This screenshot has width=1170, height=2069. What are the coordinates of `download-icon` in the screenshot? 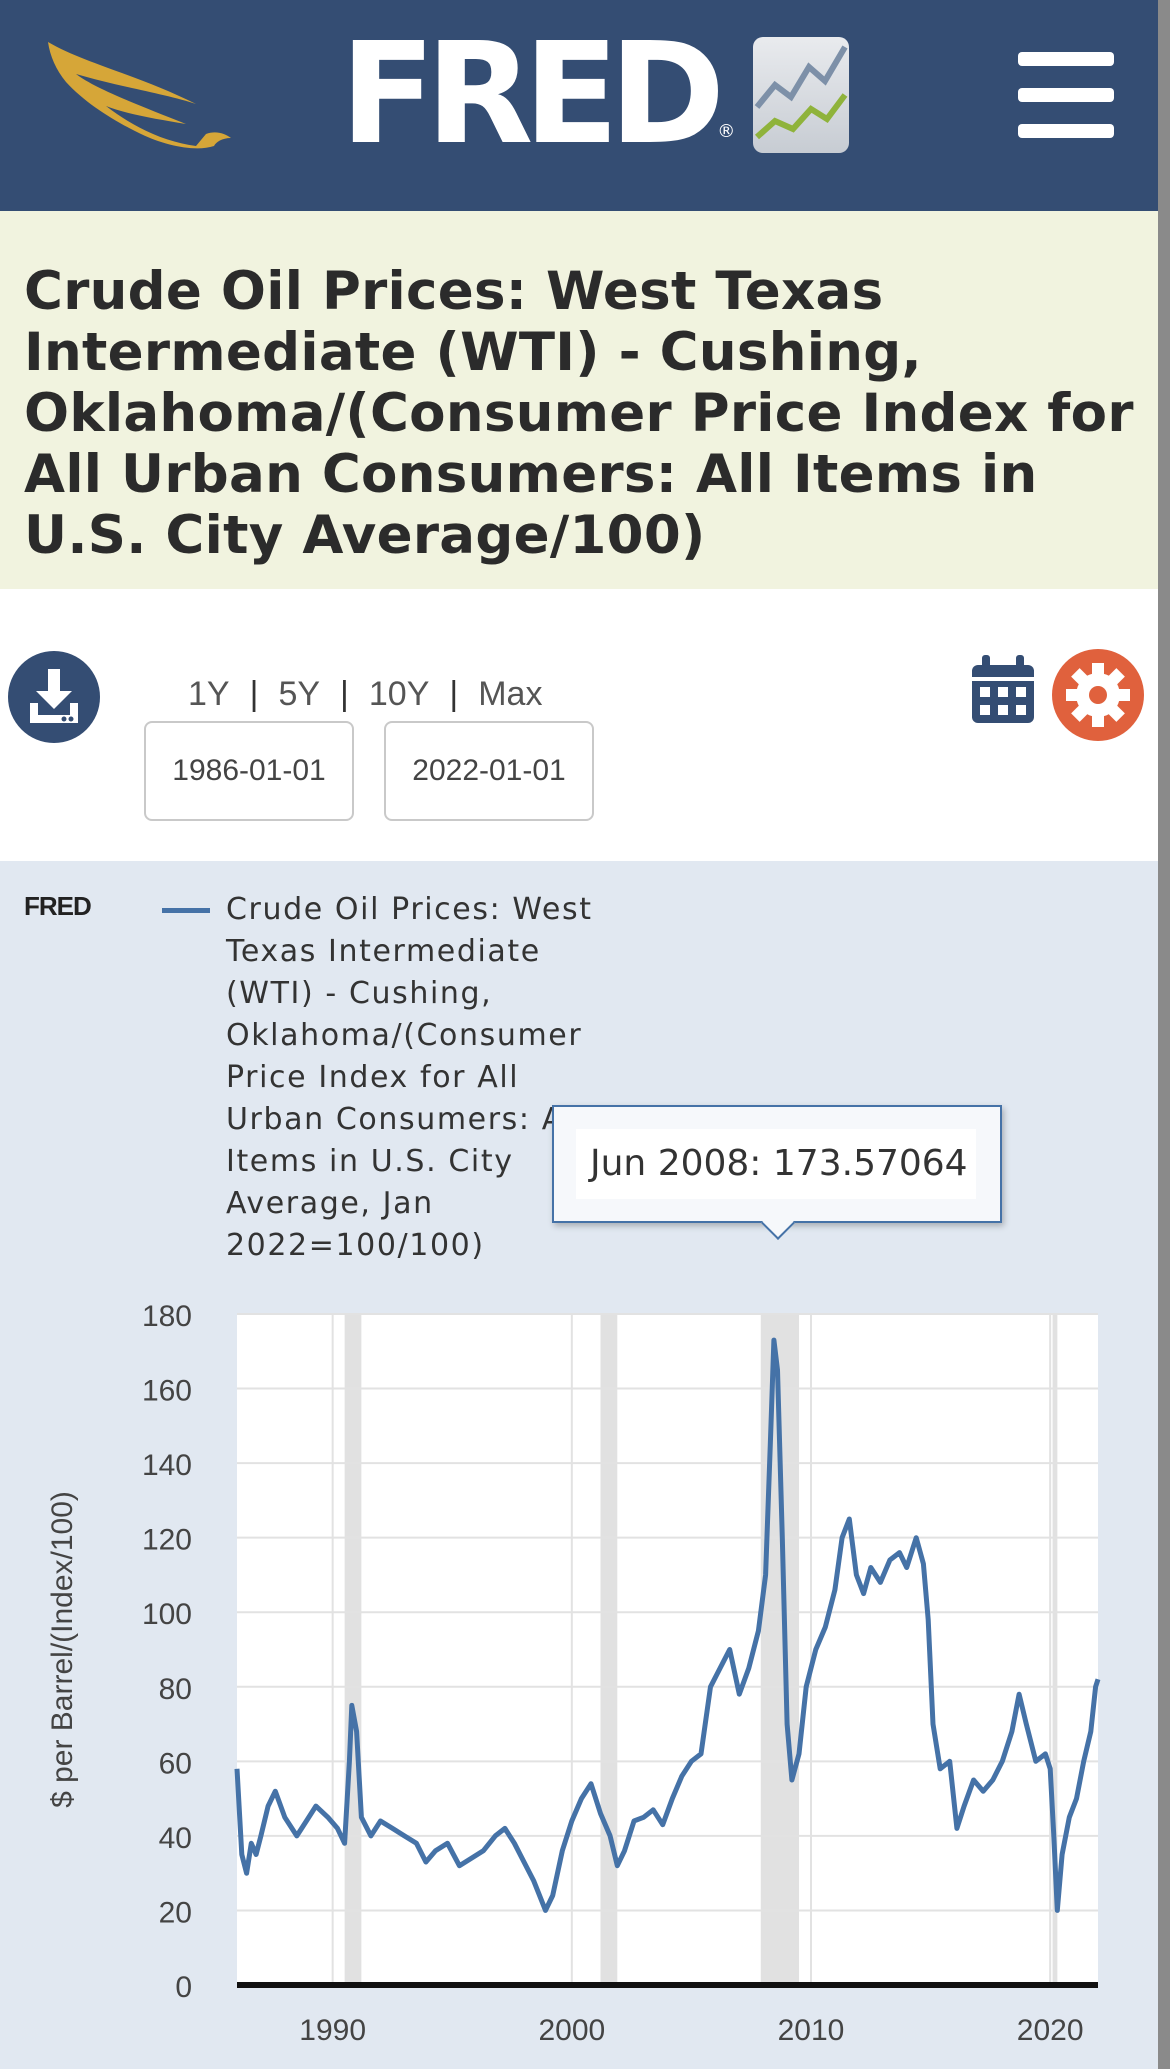 It's located at (54, 696).